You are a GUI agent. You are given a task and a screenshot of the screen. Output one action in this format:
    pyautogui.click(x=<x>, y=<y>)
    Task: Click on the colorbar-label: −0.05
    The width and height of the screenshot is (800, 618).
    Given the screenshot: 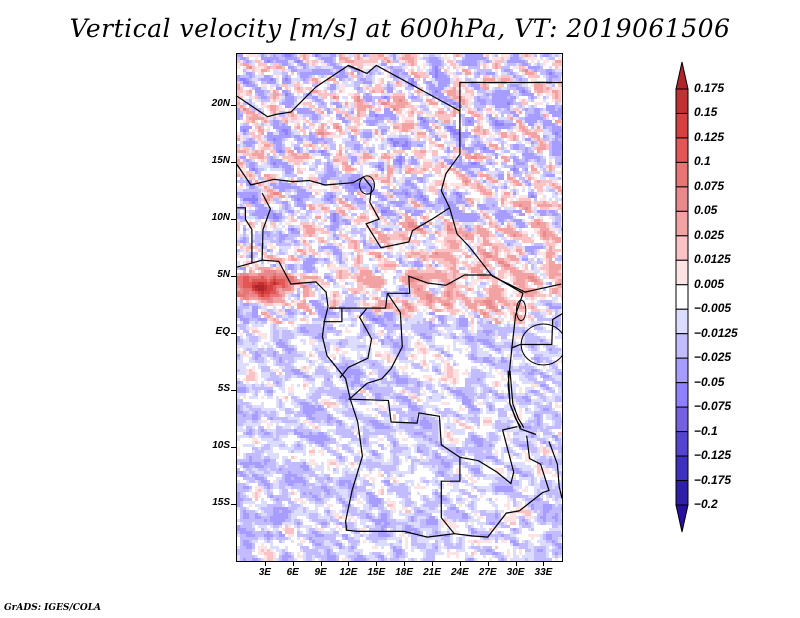 What is the action you would take?
    pyautogui.click(x=709, y=381)
    